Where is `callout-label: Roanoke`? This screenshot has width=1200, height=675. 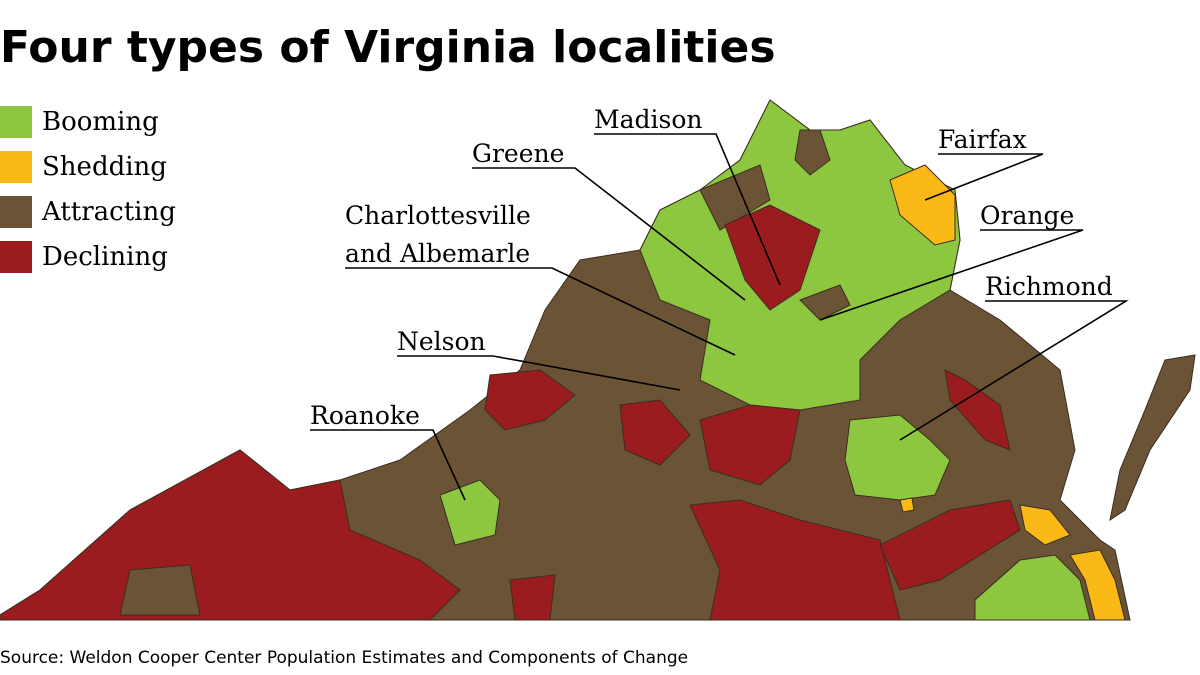 callout-label: Roanoke is located at coordinates (365, 415).